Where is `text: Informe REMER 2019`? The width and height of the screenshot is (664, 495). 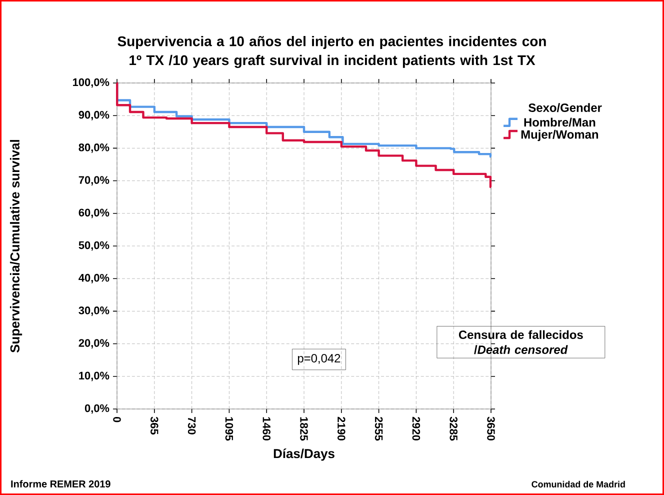
text: Informe REMER 2019 is located at coordinates (60, 484).